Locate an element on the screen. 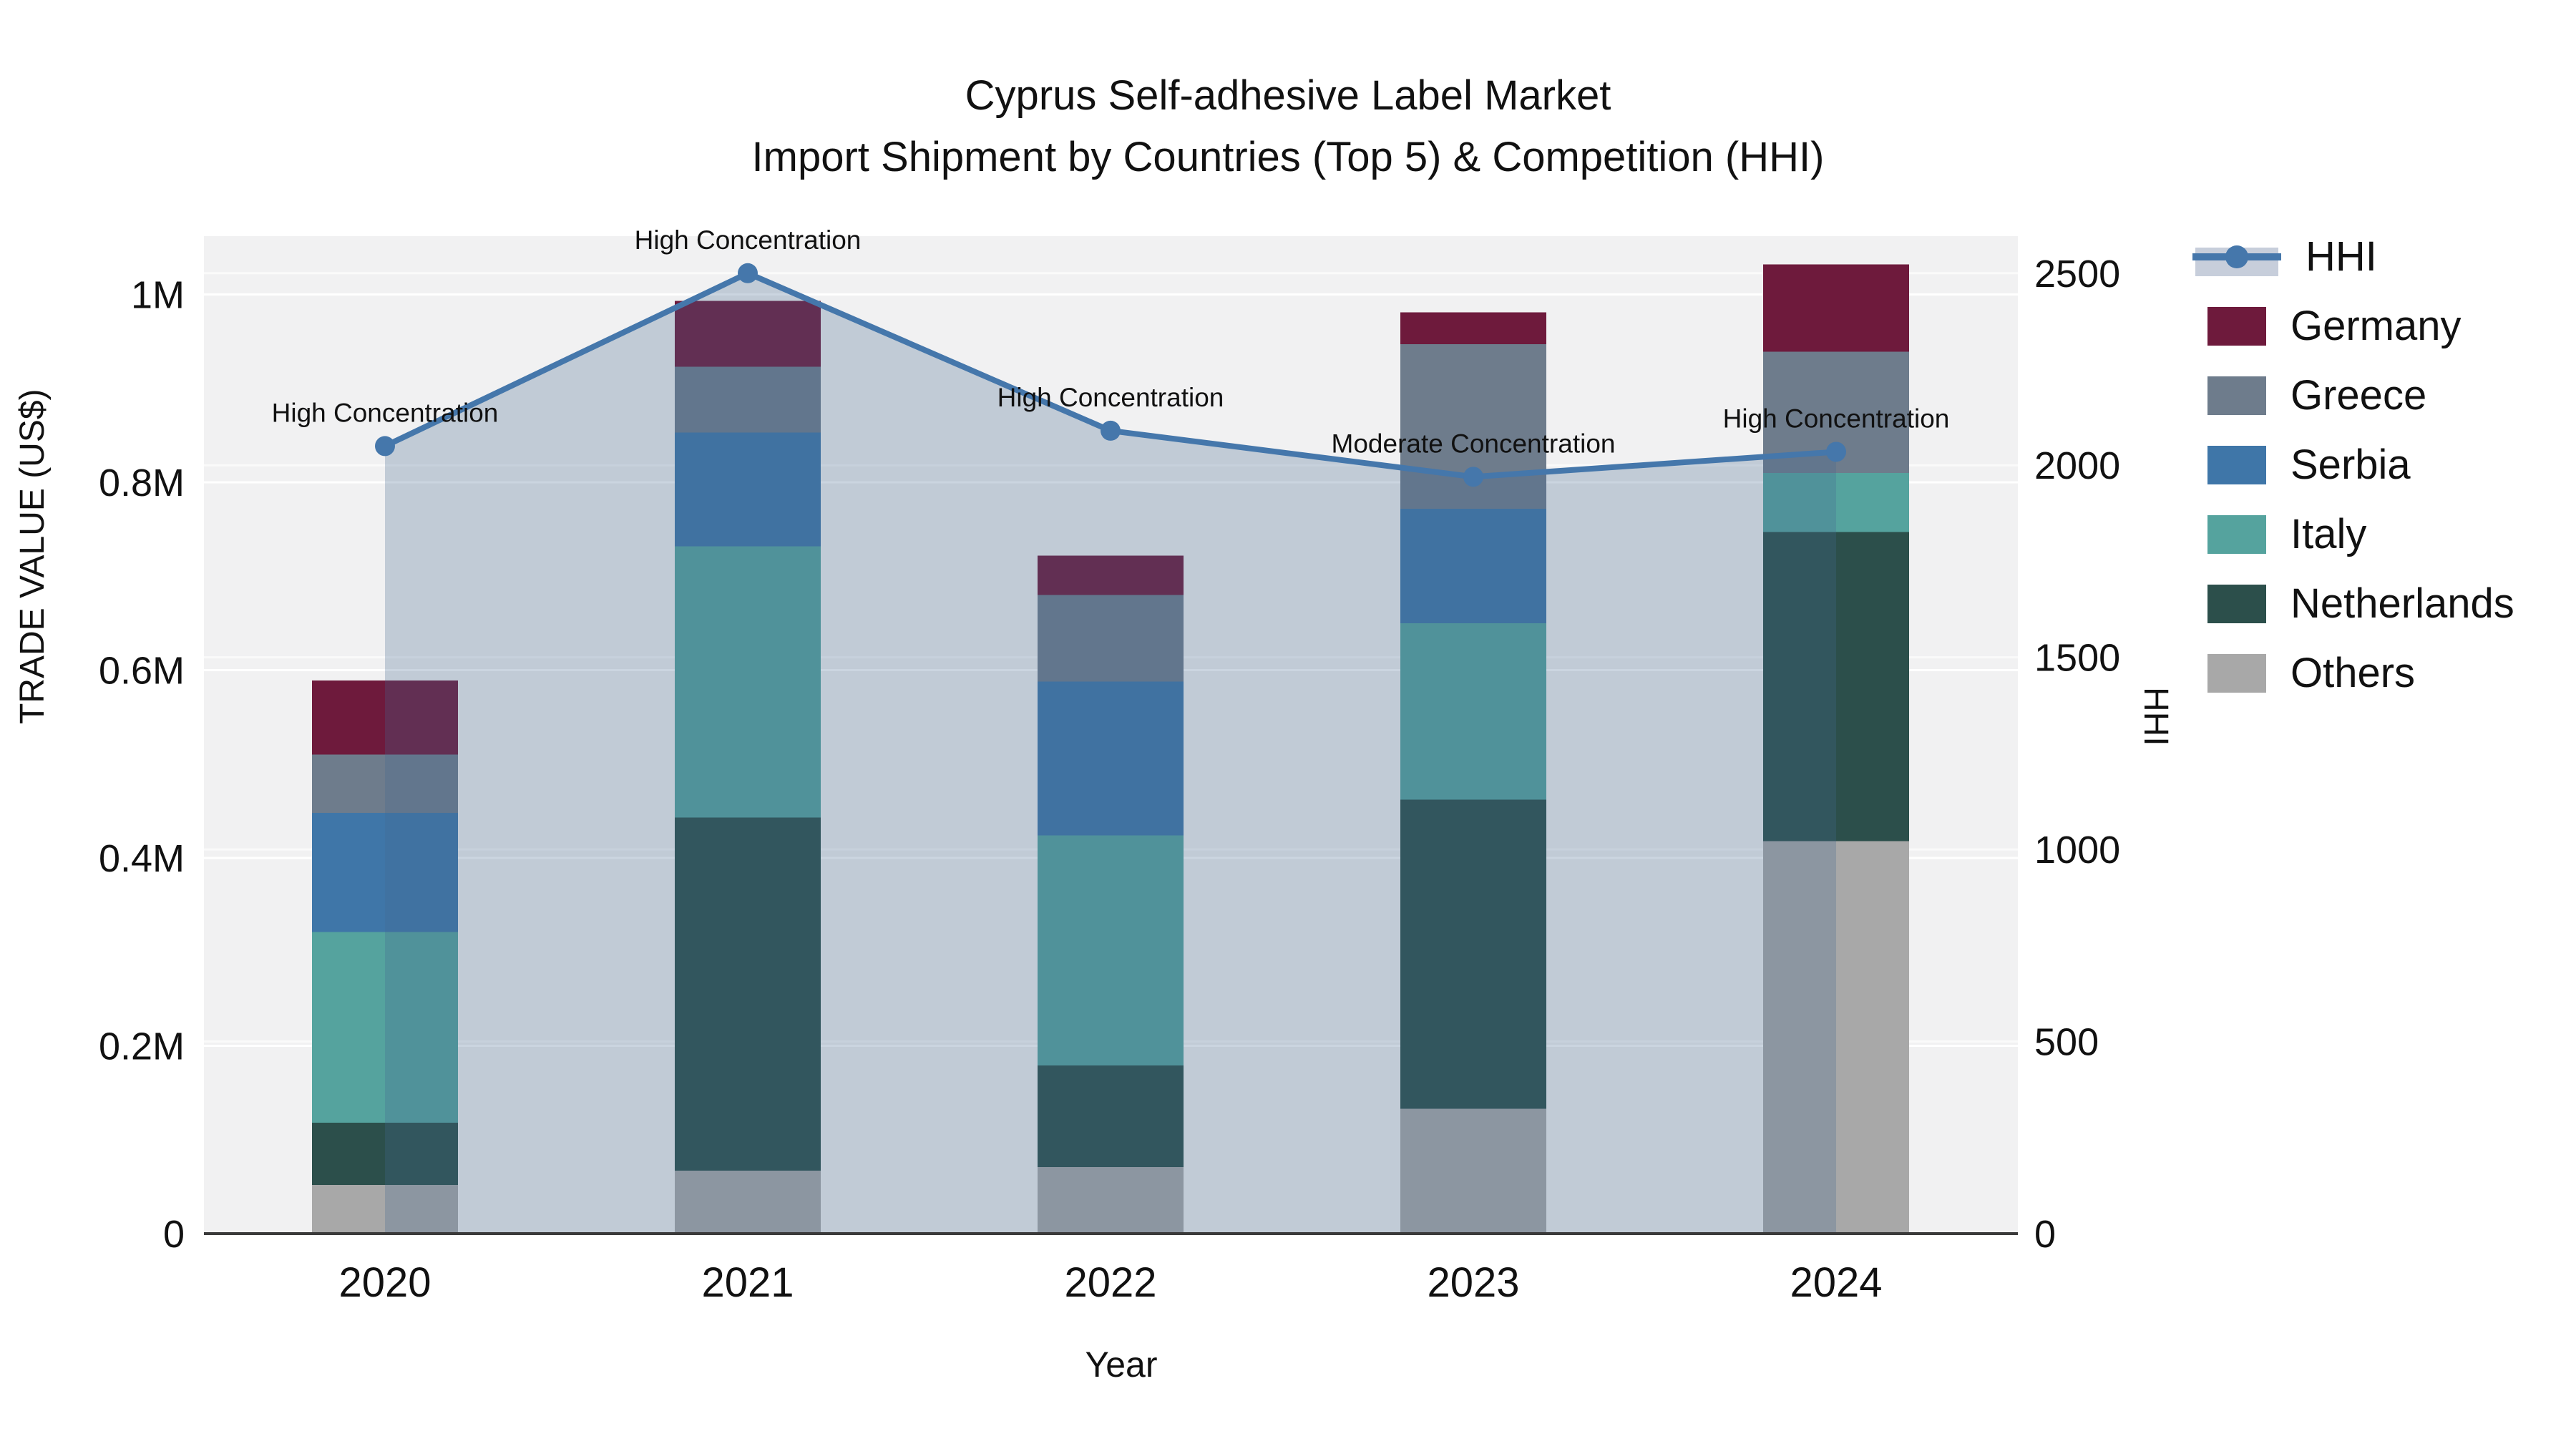 The width and height of the screenshot is (2576, 1449). left-tick-0.4M: 0.4M is located at coordinates (142, 858).